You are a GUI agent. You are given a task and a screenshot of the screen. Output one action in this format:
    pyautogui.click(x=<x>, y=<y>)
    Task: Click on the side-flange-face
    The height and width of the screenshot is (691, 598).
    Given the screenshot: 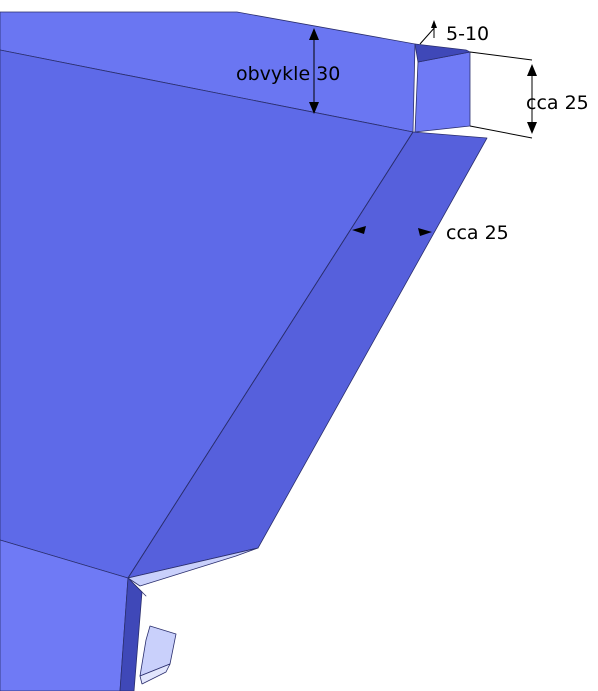 What is the action you would take?
    pyautogui.click(x=442, y=92)
    